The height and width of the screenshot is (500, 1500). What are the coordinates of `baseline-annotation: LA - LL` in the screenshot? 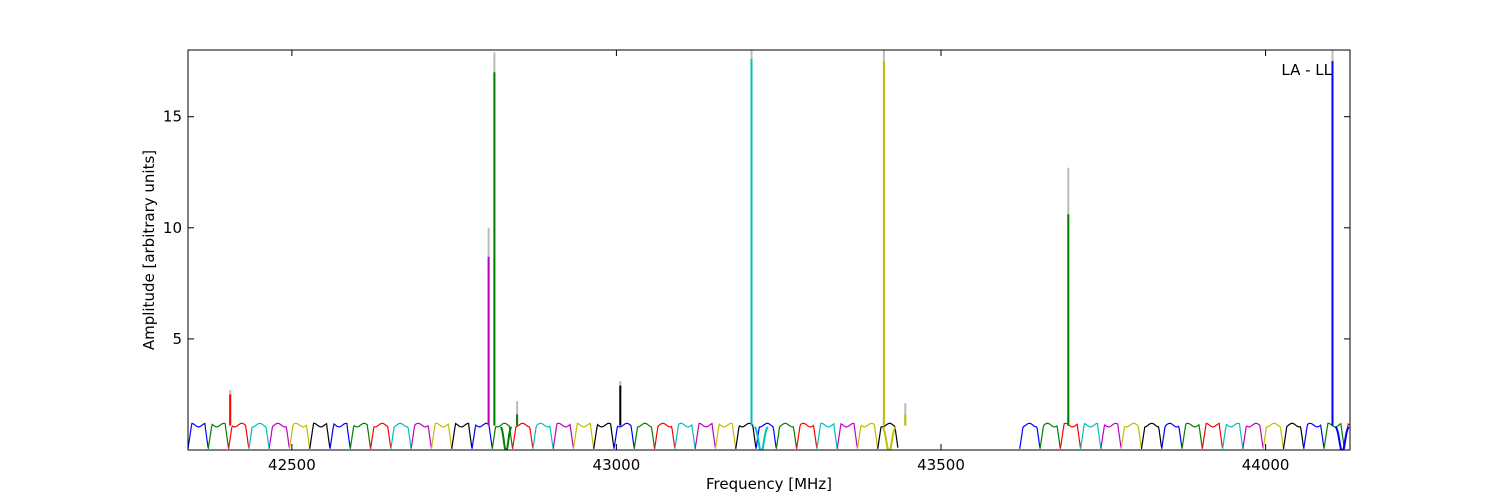 It's located at (1306, 70).